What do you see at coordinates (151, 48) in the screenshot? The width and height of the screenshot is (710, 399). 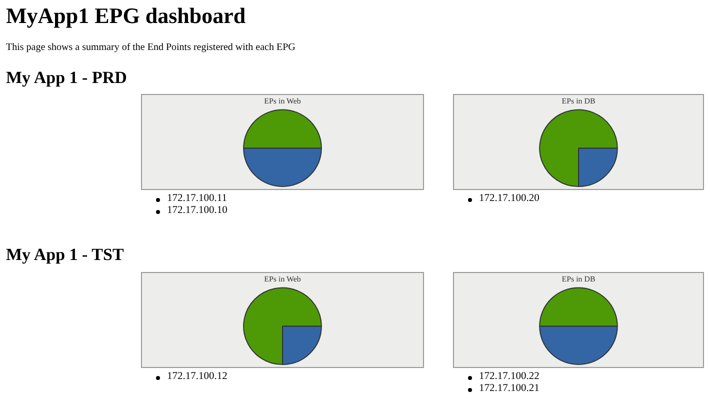 I see `text: This page shows a summary of the End Points registered with each EPG` at bounding box center [151, 48].